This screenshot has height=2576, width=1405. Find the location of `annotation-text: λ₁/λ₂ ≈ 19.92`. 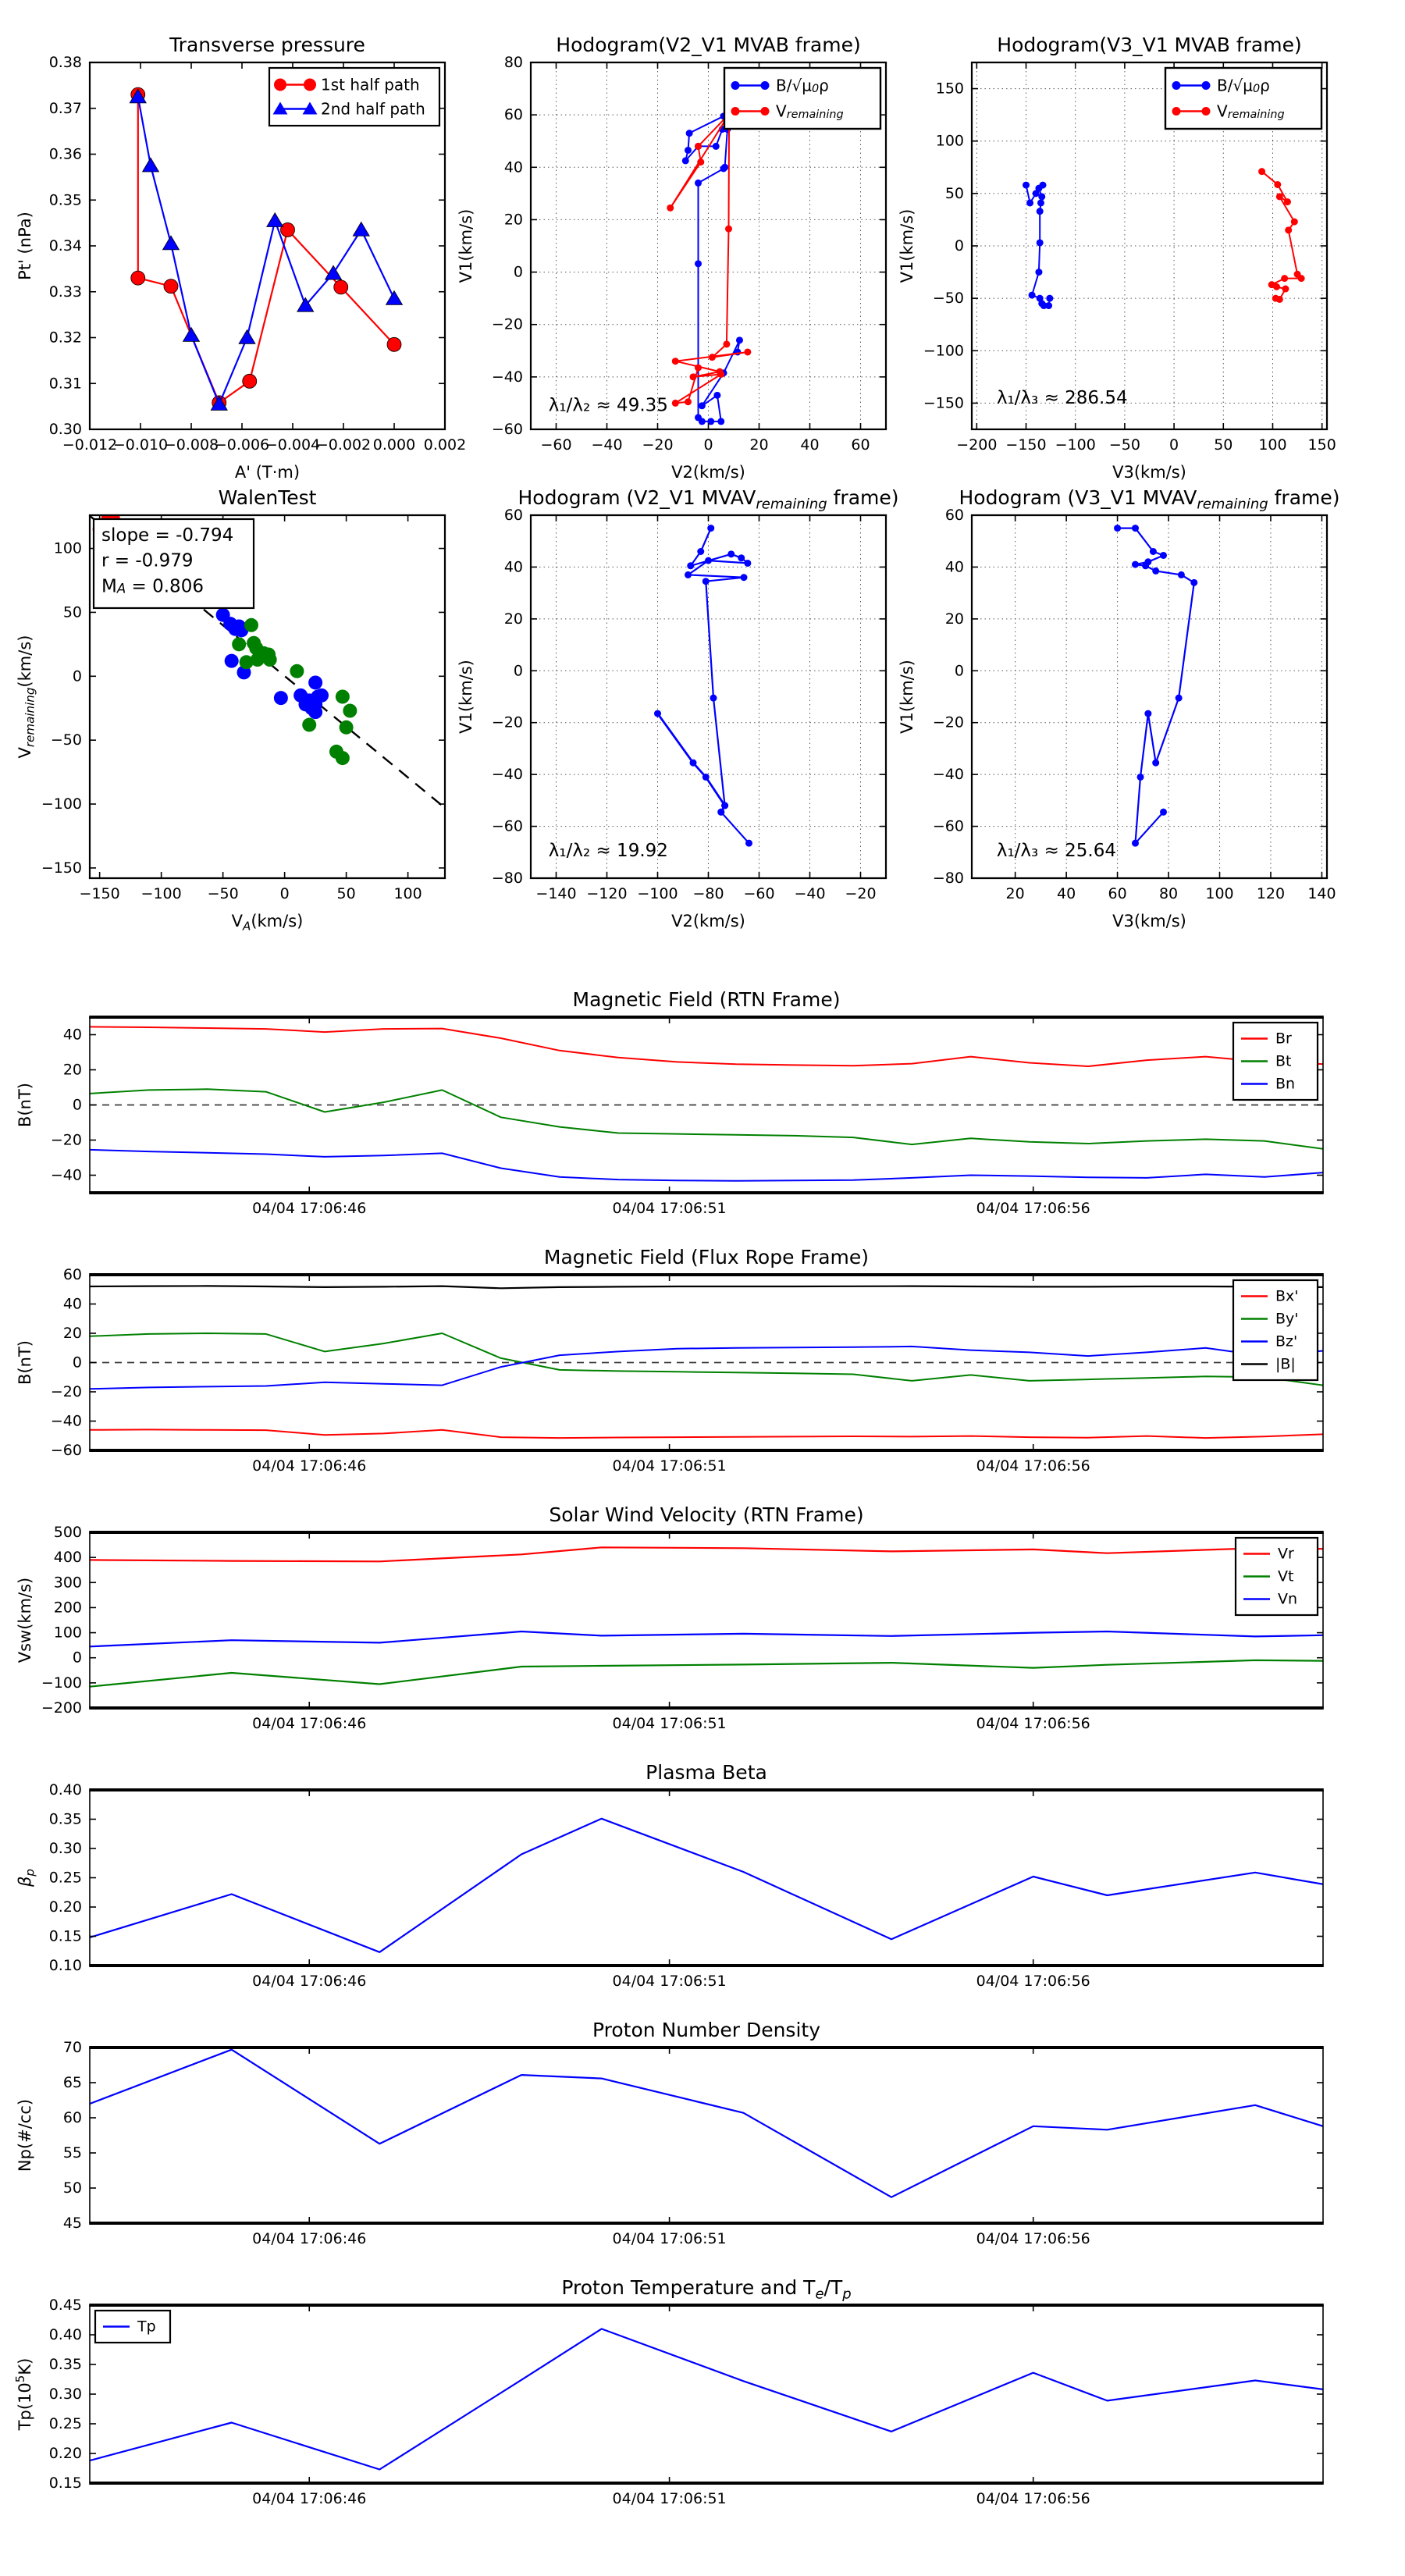

annotation-text: λ₁/λ₂ ≈ 19.92 is located at coordinates (609, 851).